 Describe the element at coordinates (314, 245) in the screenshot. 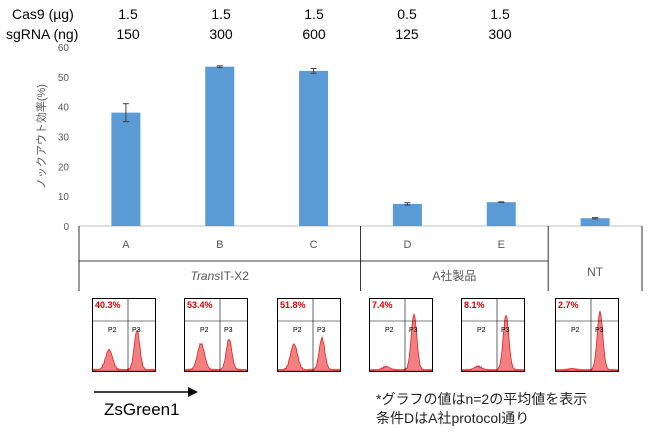

I see `category-label-c: C` at that location.